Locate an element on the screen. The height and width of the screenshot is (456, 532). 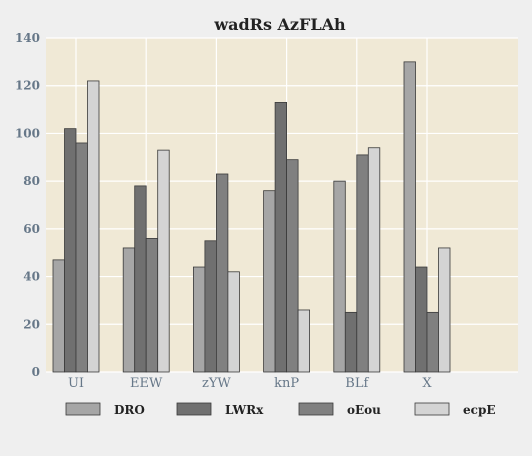
bar-oEou-UI is located at coordinates (82, 257).